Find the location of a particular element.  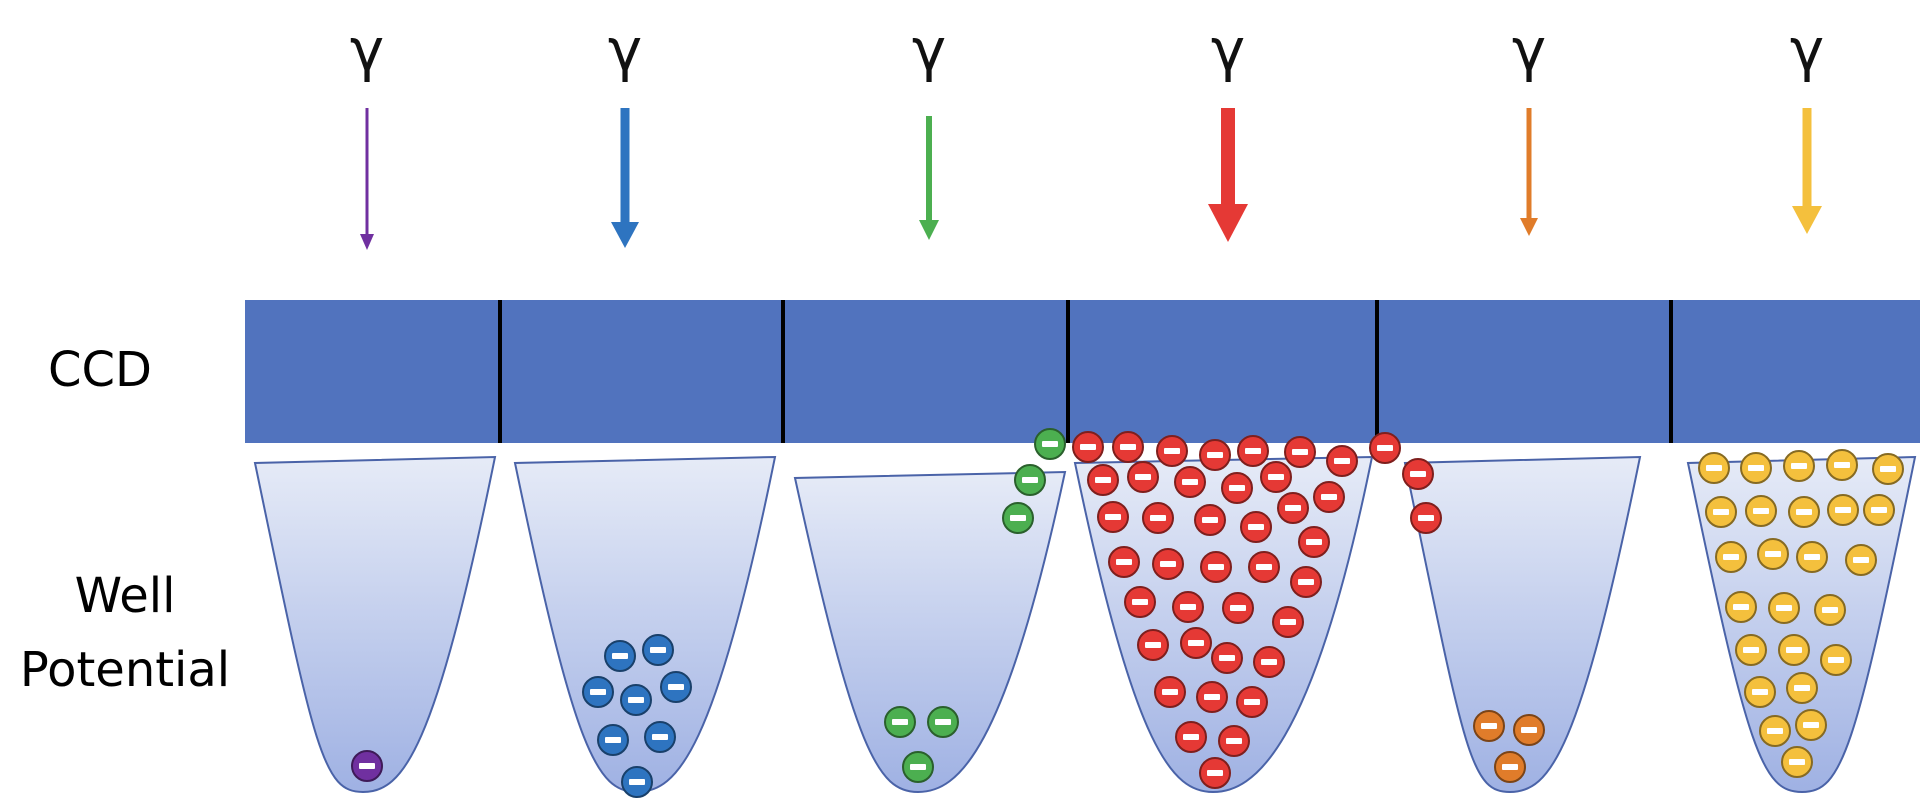

photon-4: γ is located at coordinates (1228, 129).